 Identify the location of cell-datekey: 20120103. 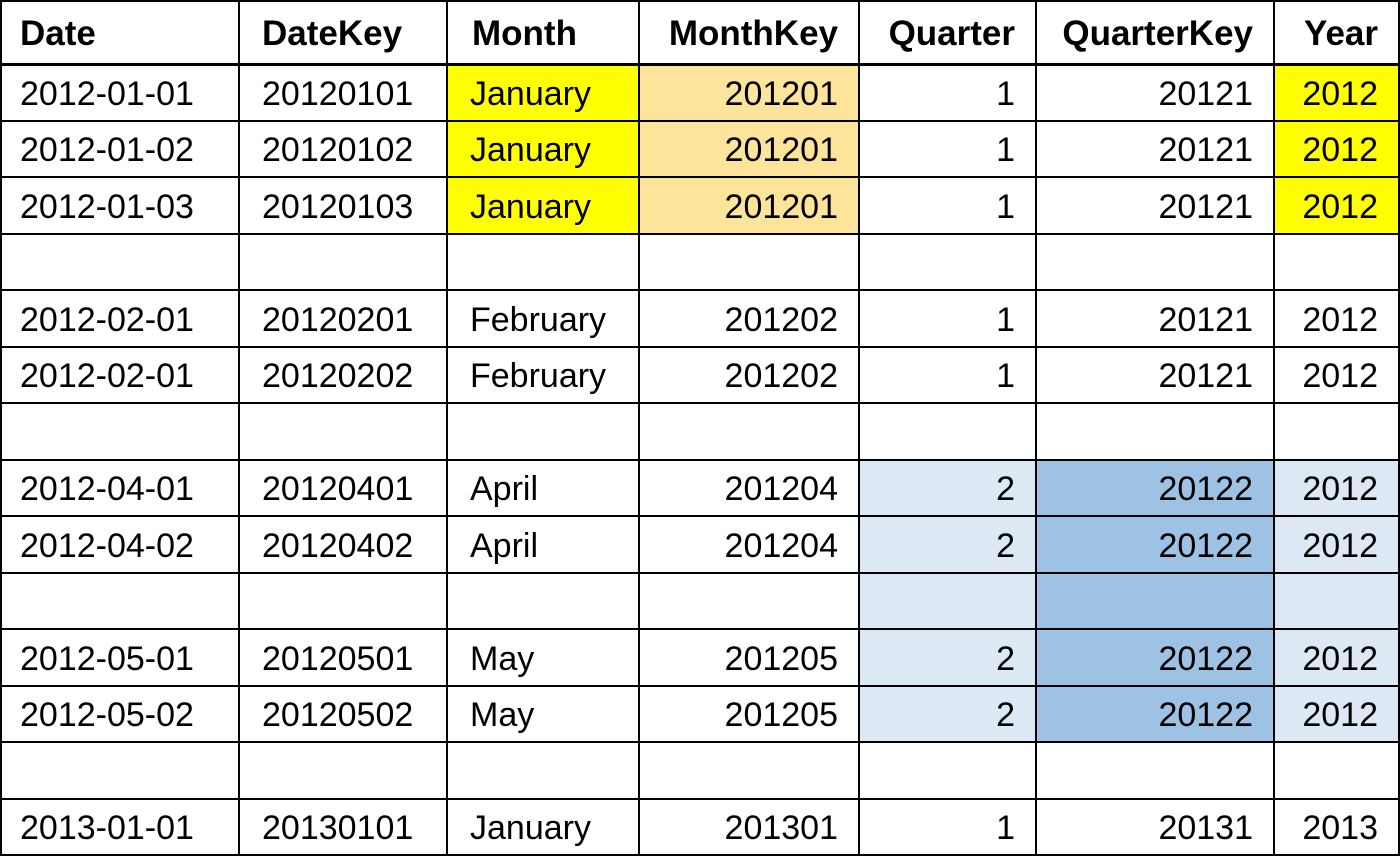
(343, 205).